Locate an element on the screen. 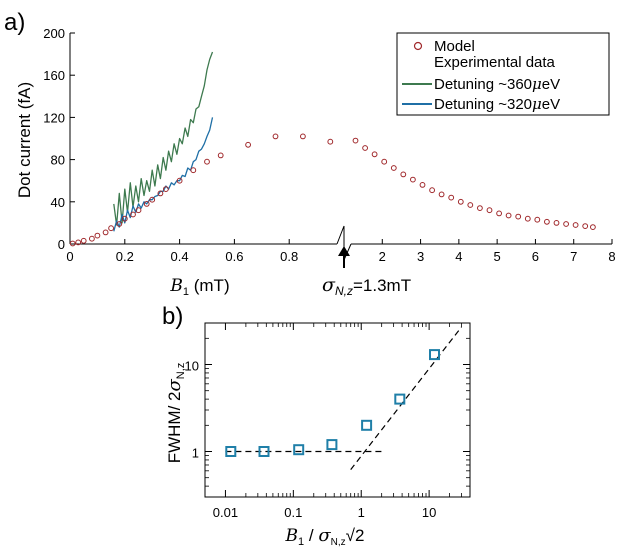  panel-a-y-ticks: 0 40 80 120 160 200 is located at coordinates (59, 139).